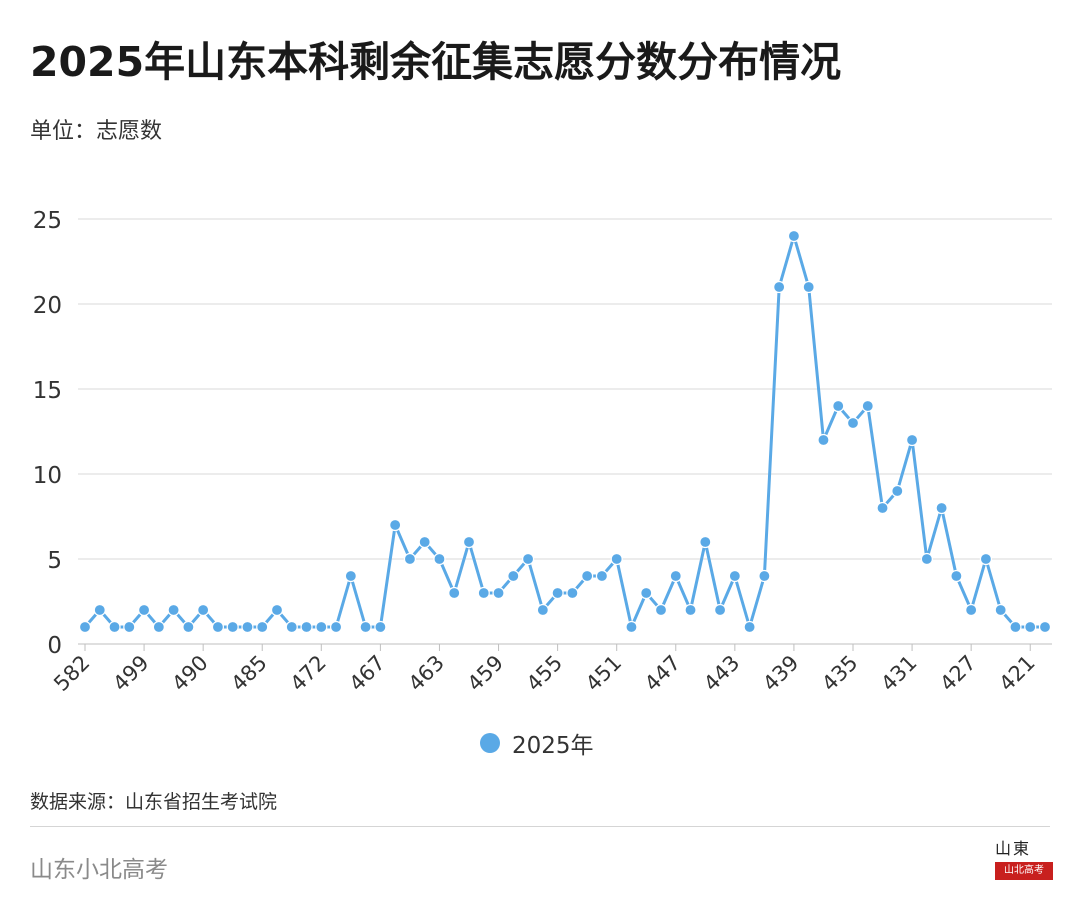 The width and height of the screenshot is (1080, 918). What do you see at coordinates (553, 746) in the screenshot?
I see `legend-label: 2025年` at bounding box center [553, 746].